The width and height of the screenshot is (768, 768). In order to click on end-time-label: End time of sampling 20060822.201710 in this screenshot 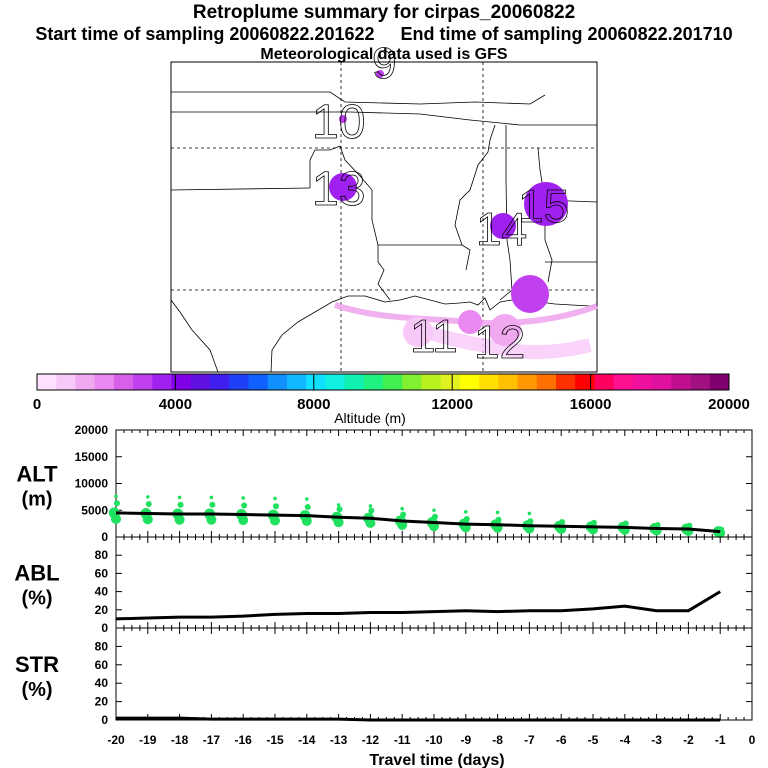, I will do `click(566, 34)`.